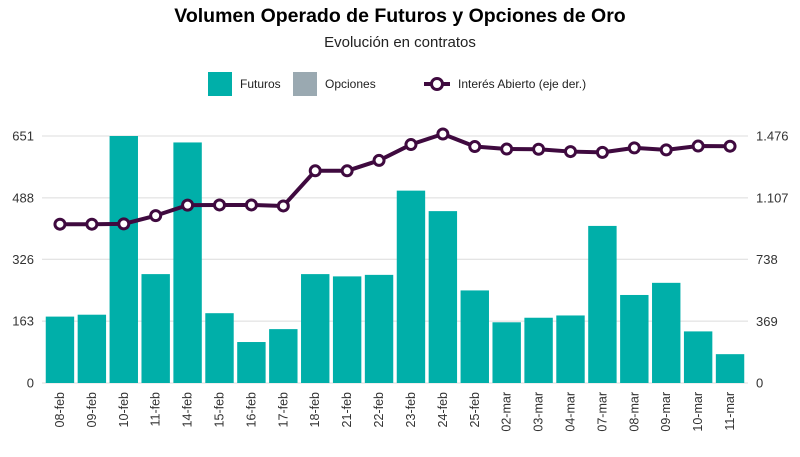 The width and height of the screenshot is (800, 457). What do you see at coordinates (23, 197) in the screenshot?
I see `y-left-tick-label: 488` at bounding box center [23, 197].